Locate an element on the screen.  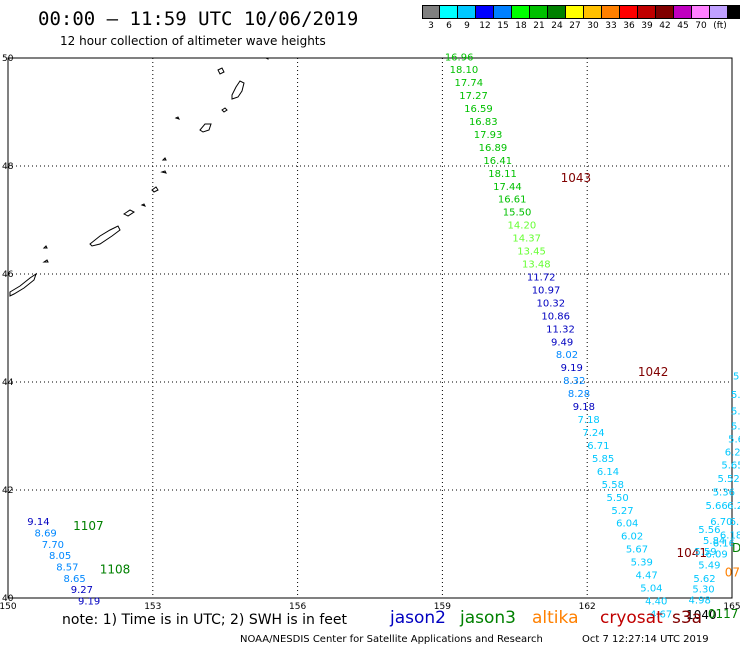
wave-height-value: 6.18 is located at coordinates (730, 536).